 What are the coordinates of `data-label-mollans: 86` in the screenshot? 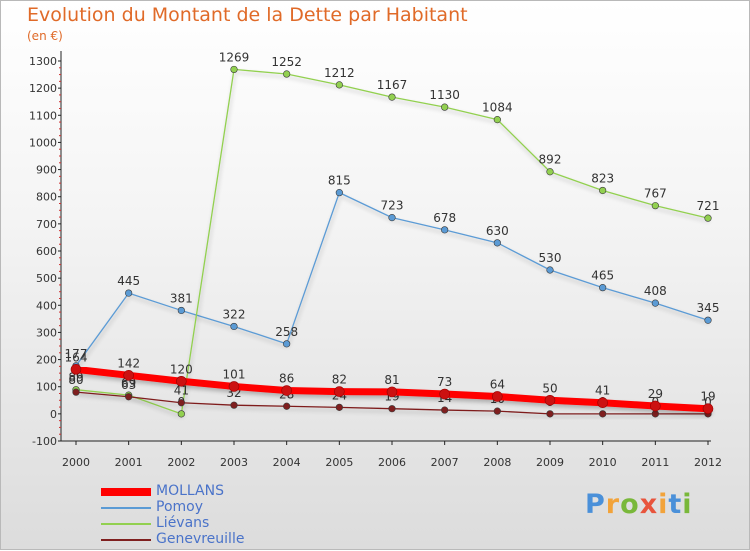 It's located at (286, 379).